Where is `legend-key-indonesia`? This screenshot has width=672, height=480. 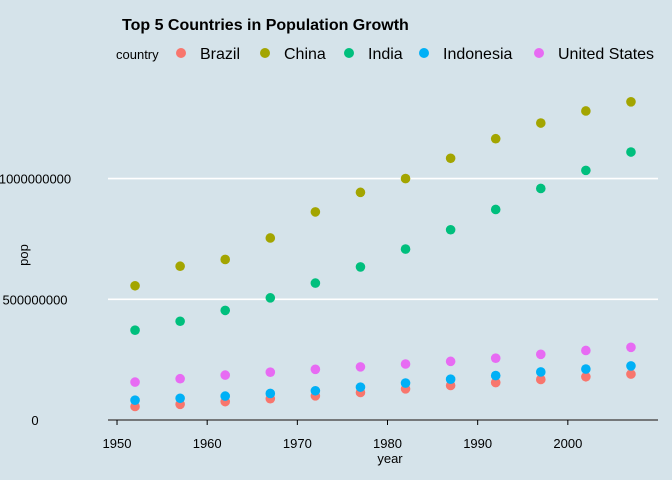 legend-key-indonesia is located at coordinates (424, 53).